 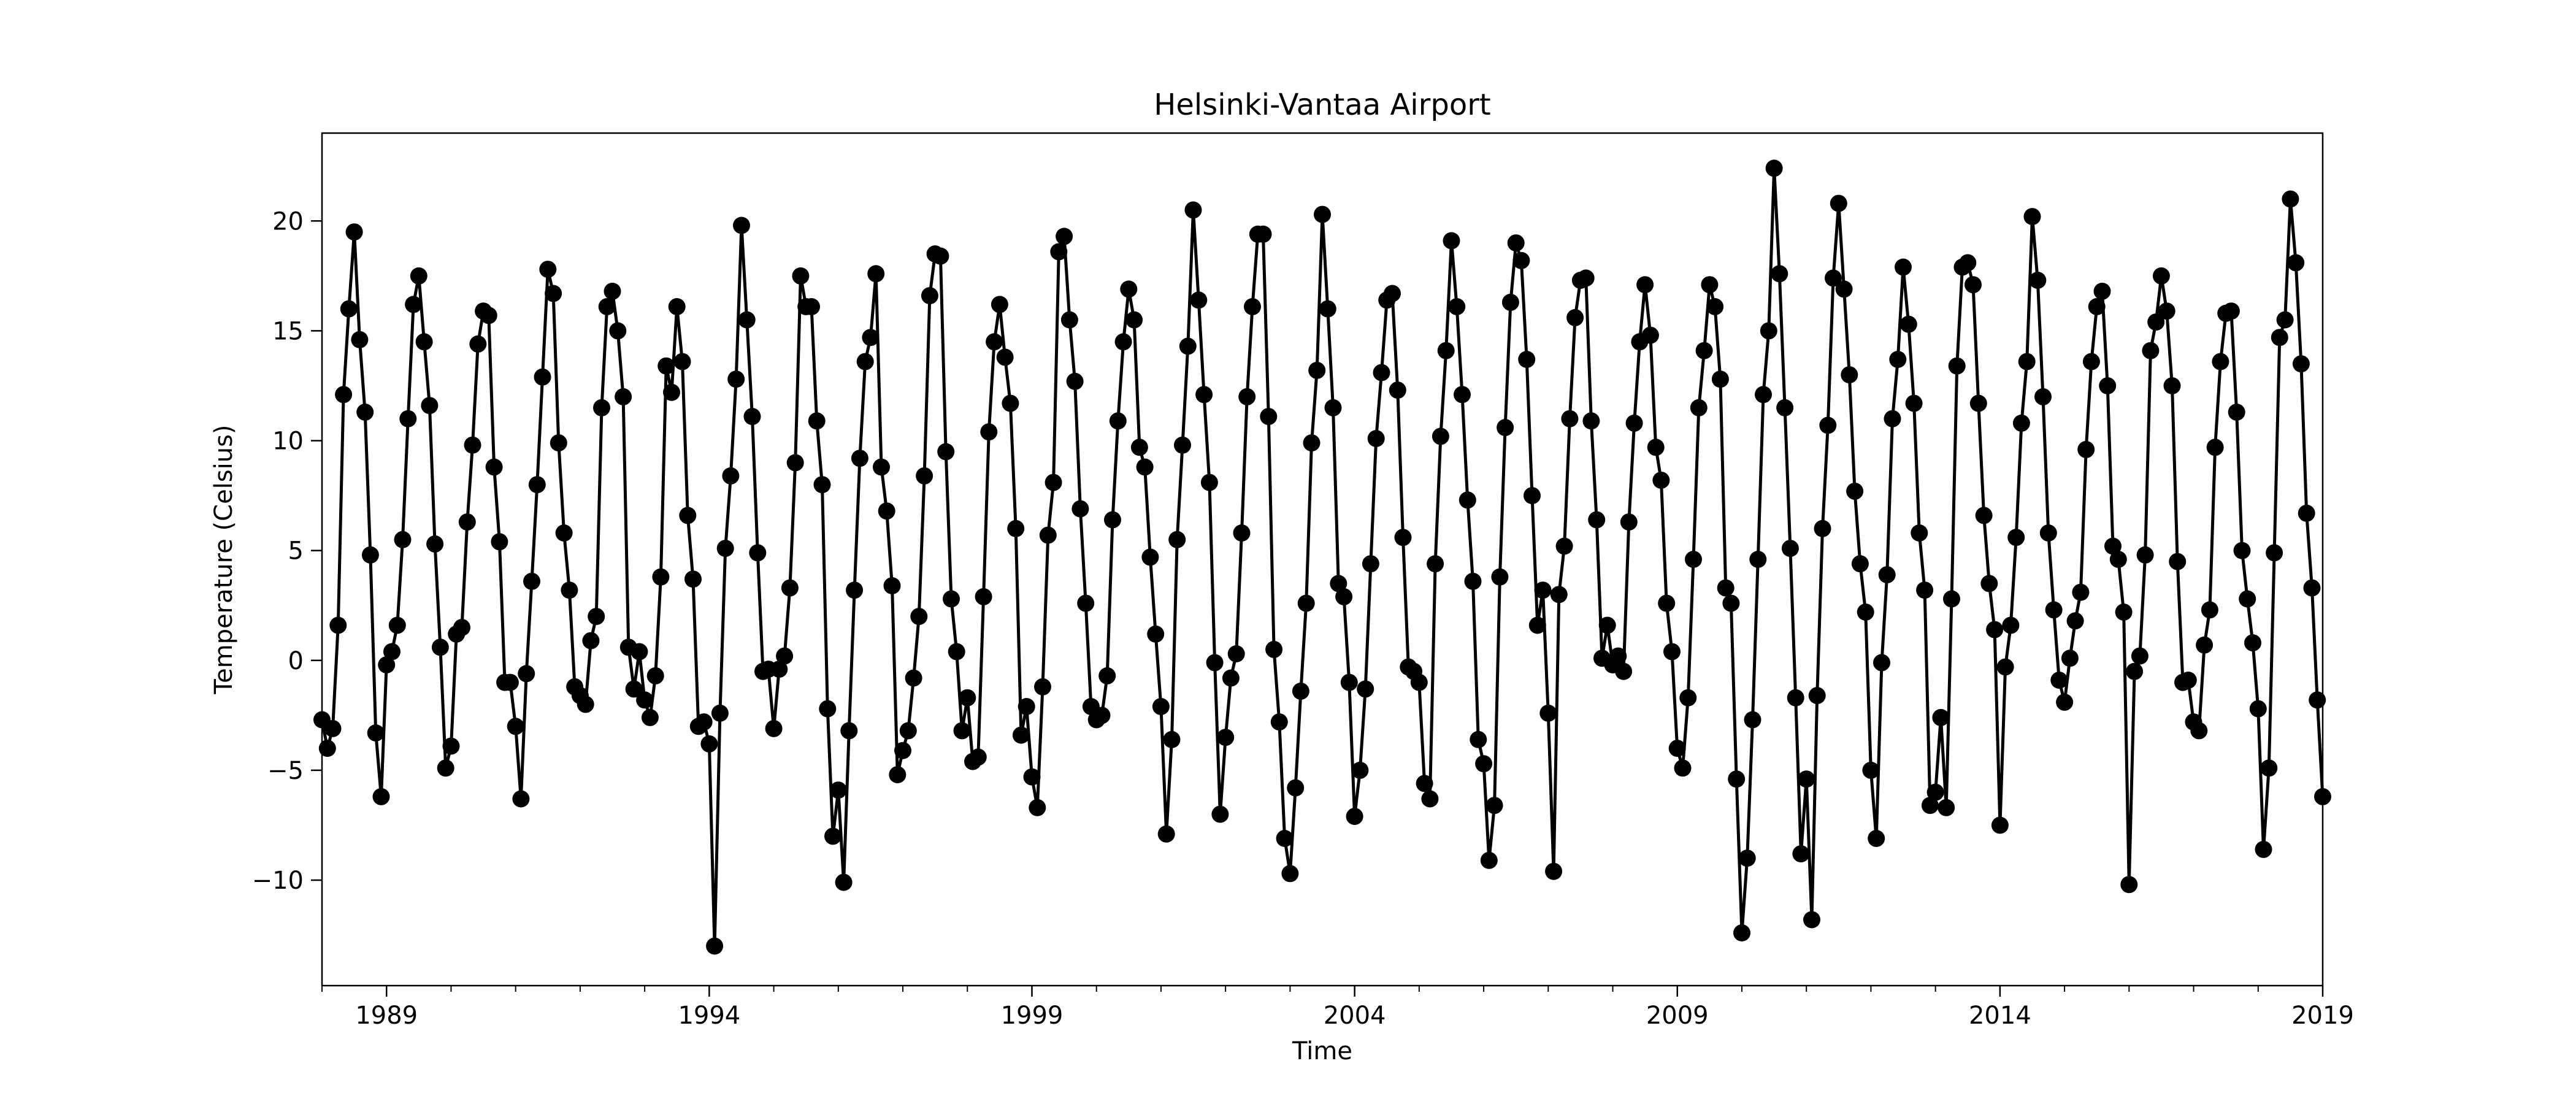 What do you see at coordinates (288, 331) in the screenshot?
I see `y-tick-label: 15` at bounding box center [288, 331].